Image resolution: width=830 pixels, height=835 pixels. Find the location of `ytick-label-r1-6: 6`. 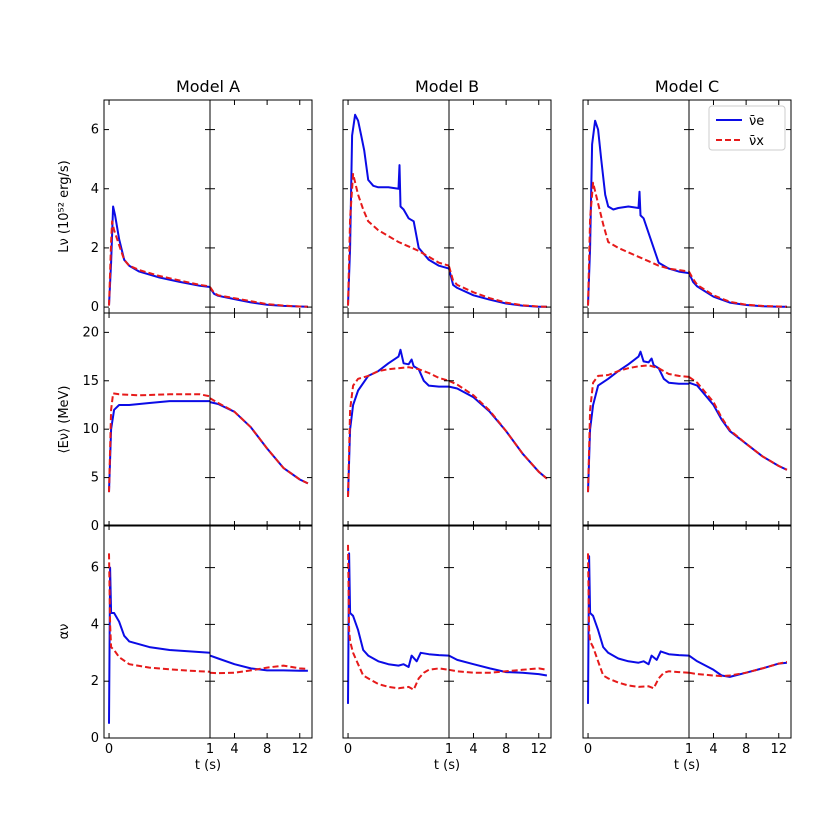

ytick-label-r1-6: 6 is located at coordinates (95, 130).